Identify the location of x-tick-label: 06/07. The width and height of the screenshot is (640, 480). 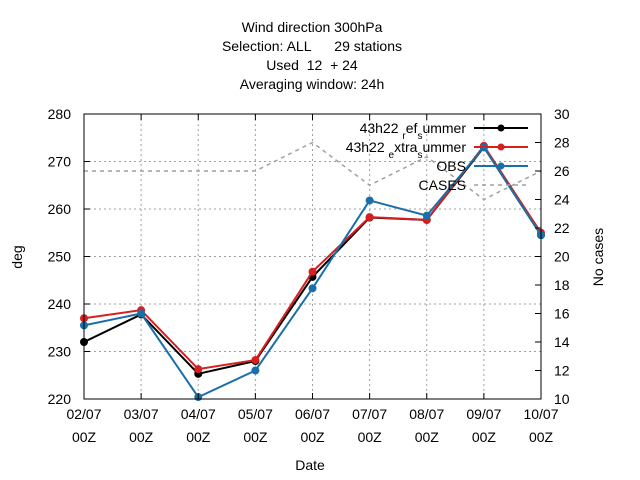
(312, 414).